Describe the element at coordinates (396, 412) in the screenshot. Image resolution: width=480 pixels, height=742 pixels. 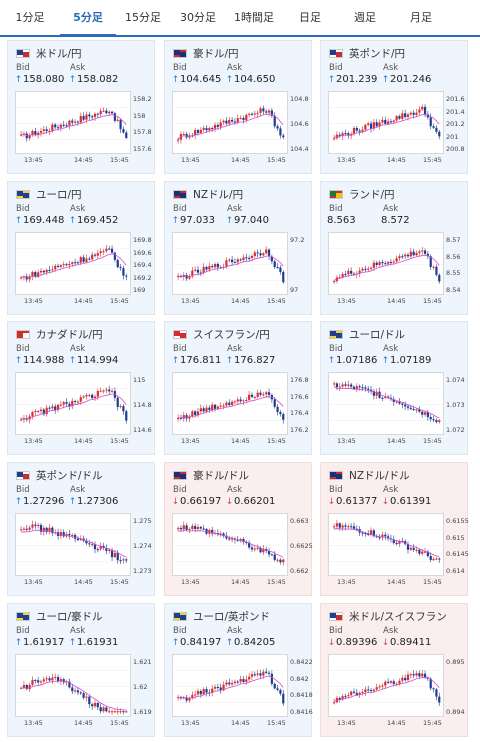
I see `candlestick-chart: 1.074 1.073 1.072 13:45 14:45 15:45` at that location.